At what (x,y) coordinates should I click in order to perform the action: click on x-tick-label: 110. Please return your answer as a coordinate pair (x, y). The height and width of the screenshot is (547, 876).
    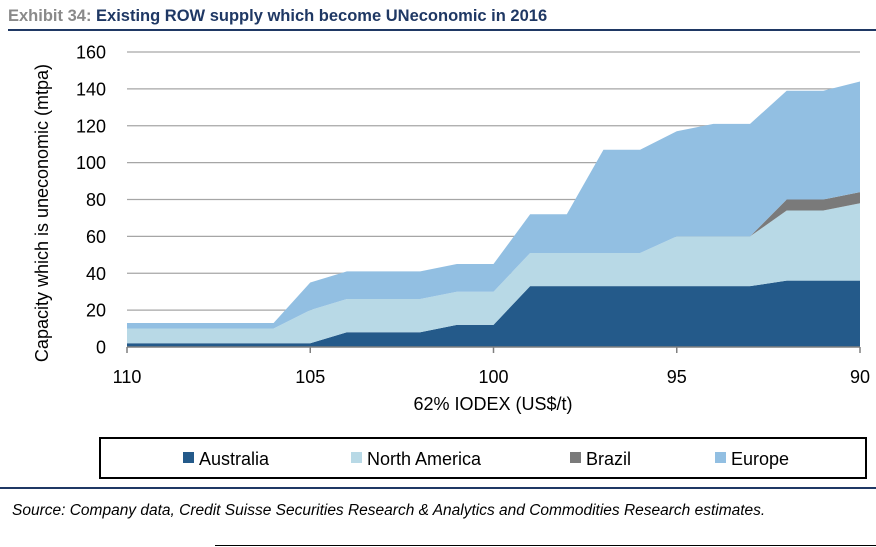
    Looking at the image, I should click on (127, 377).